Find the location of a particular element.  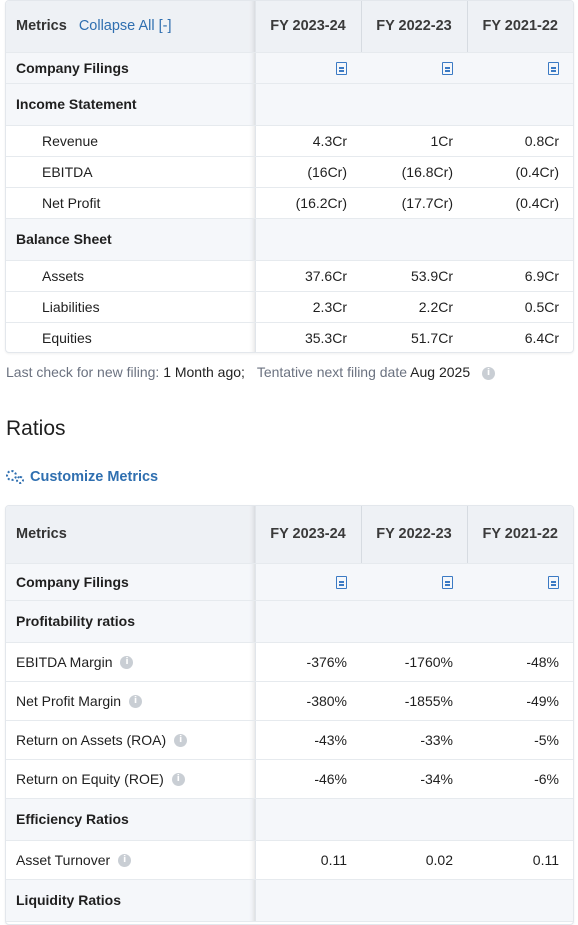

table-row: Liabilities 2.3Cr 2.2Cr 0.5Cr is located at coordinates (289, 307).